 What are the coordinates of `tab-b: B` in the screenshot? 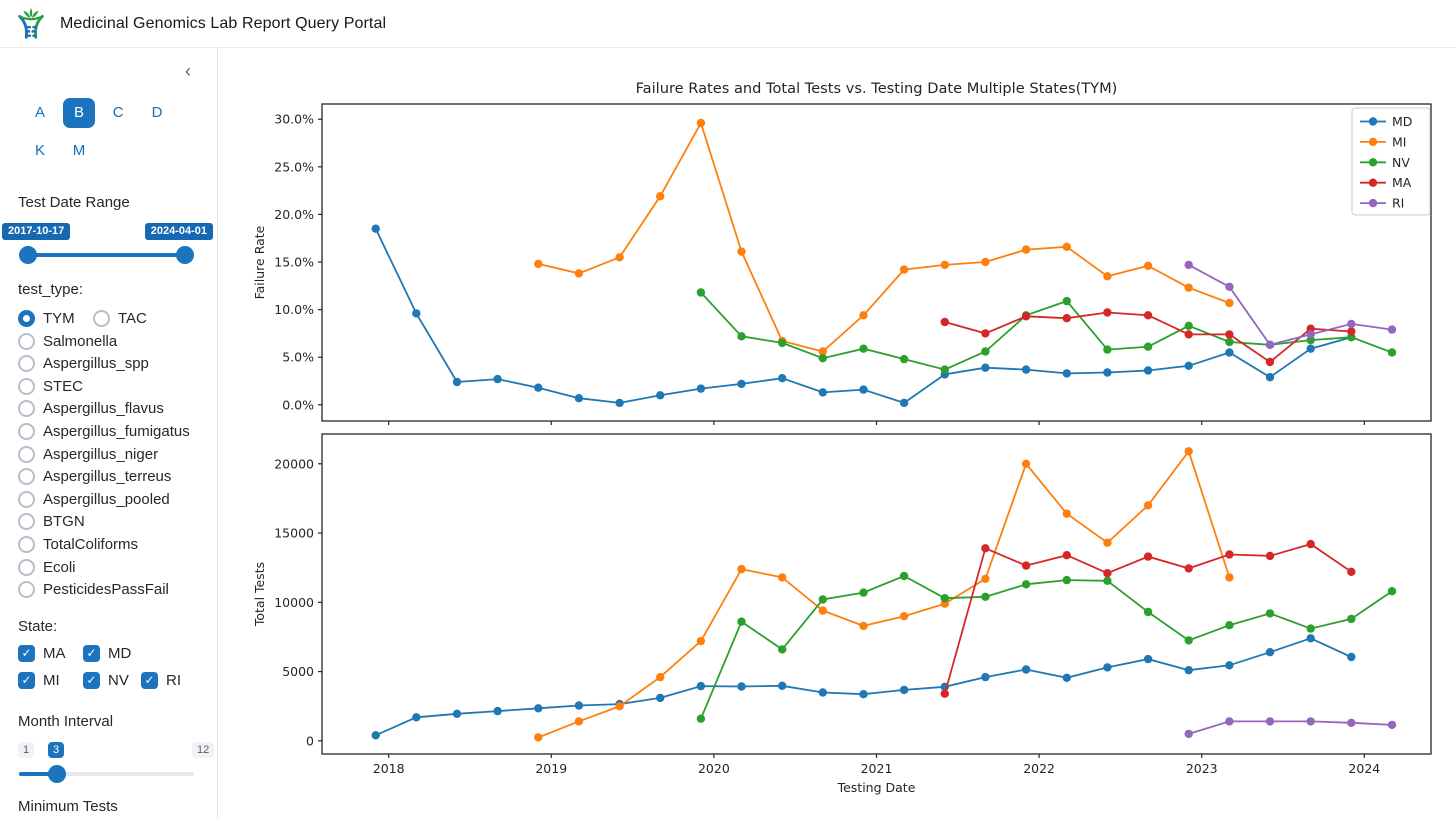 It's located at (79, 113).